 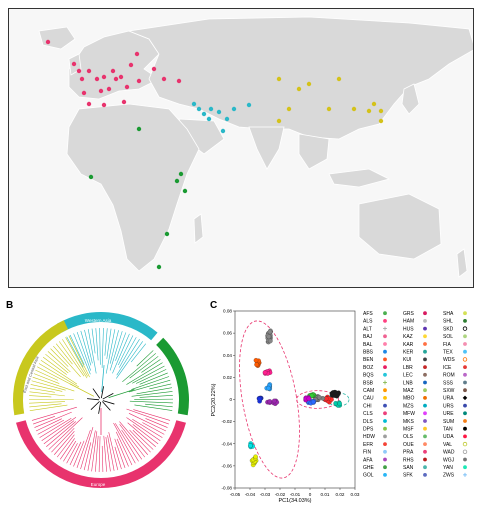 I want to click on legend-label: LEC, so click(x=408, y=376).